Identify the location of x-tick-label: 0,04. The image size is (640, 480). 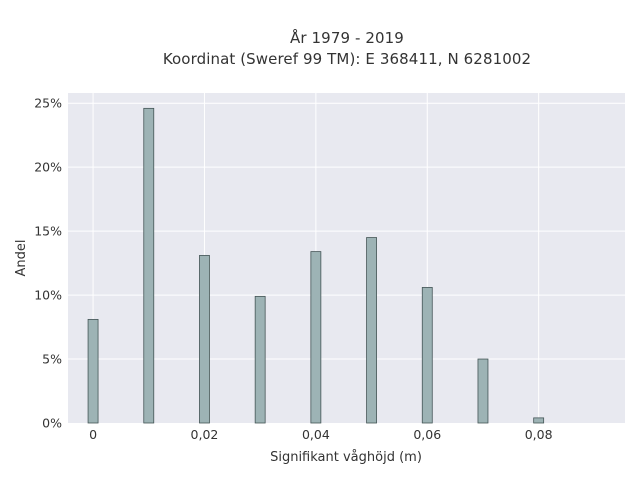
(316, 434).